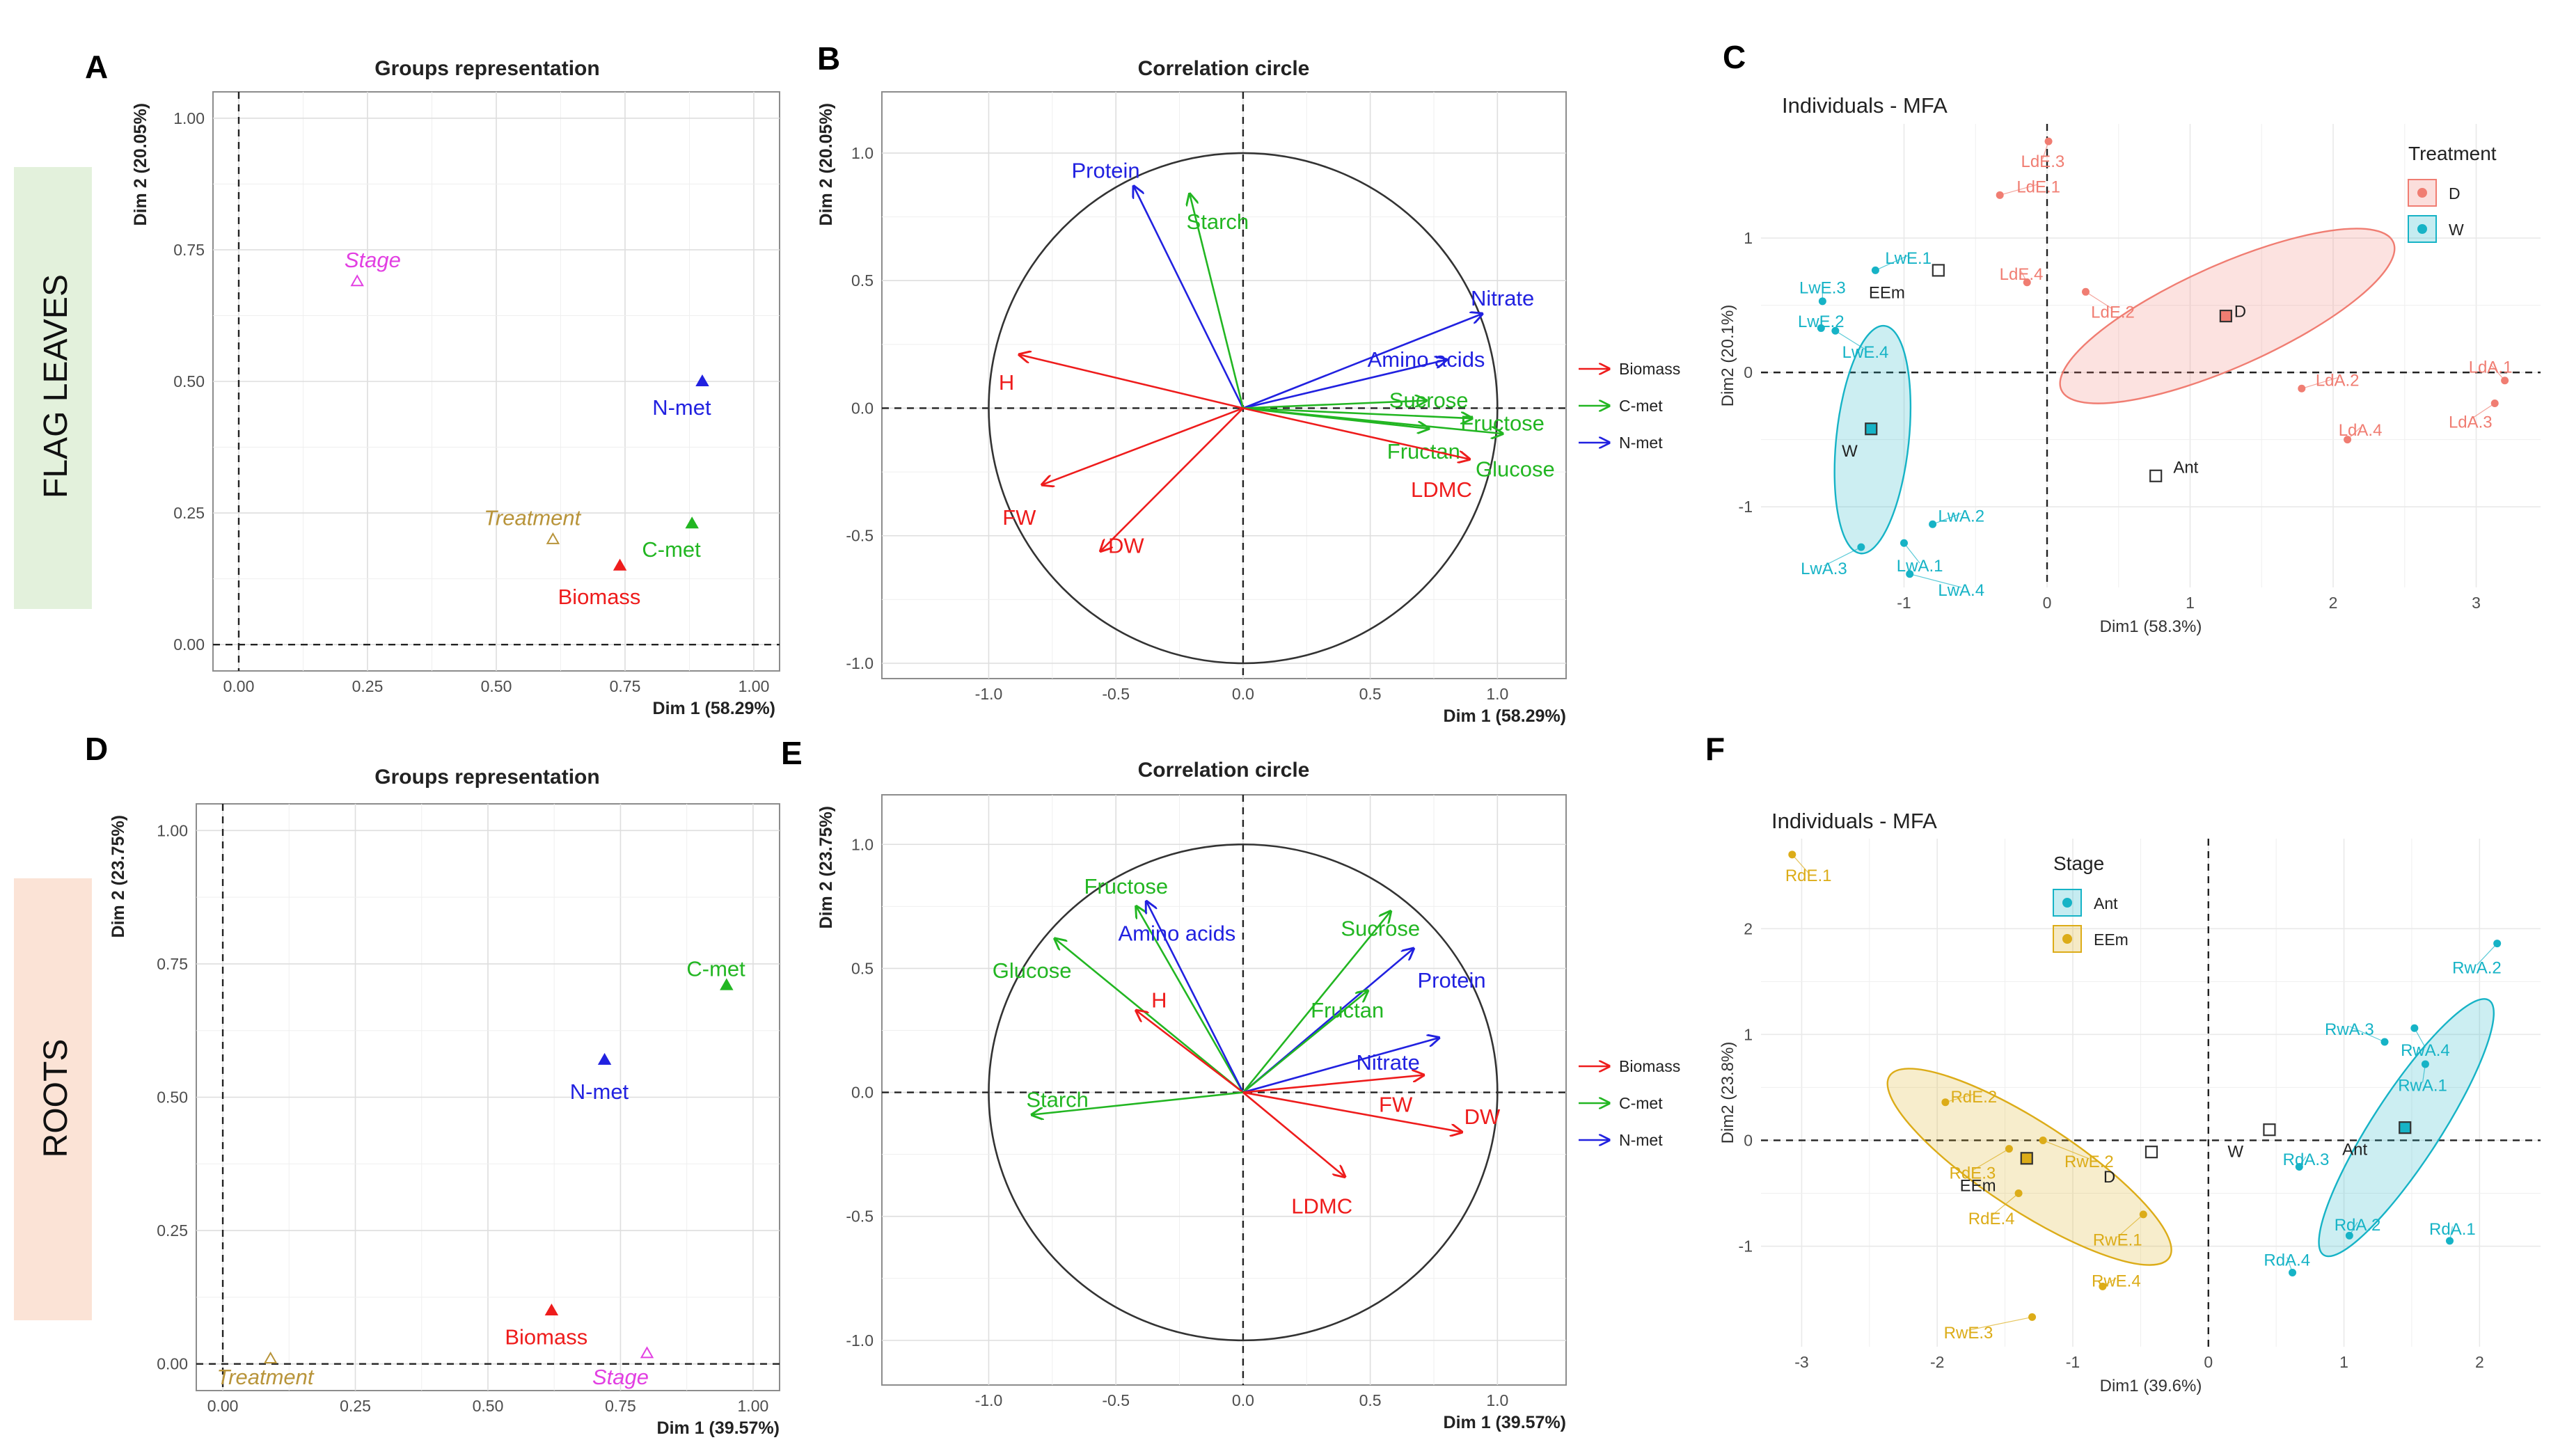 The image size is (2551, 1456). I want to click on vector-fructose, so click(1190, 999).